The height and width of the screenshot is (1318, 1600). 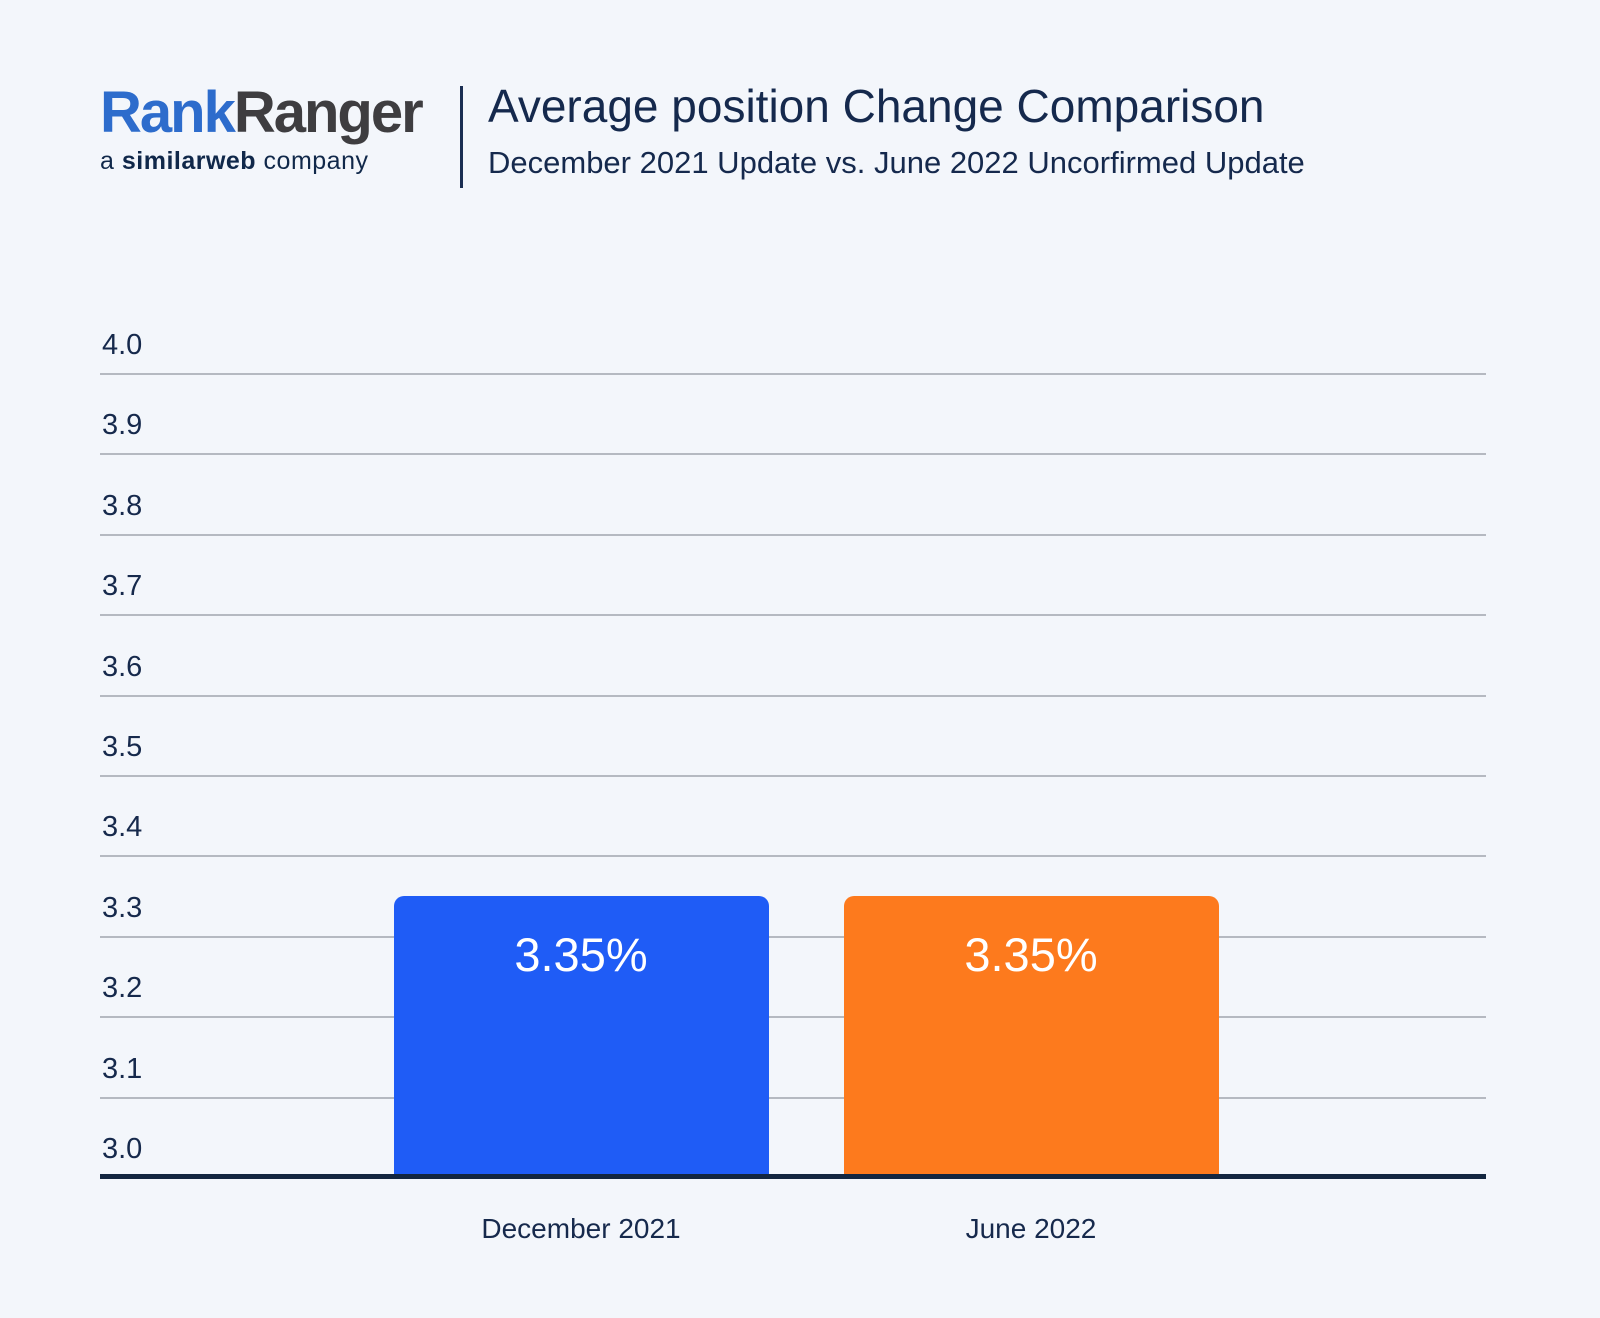 What do you see at coordinates (793, 1176) in the screenshot?
I see `x-axis-baseline` at bounding box center [793, 1176].